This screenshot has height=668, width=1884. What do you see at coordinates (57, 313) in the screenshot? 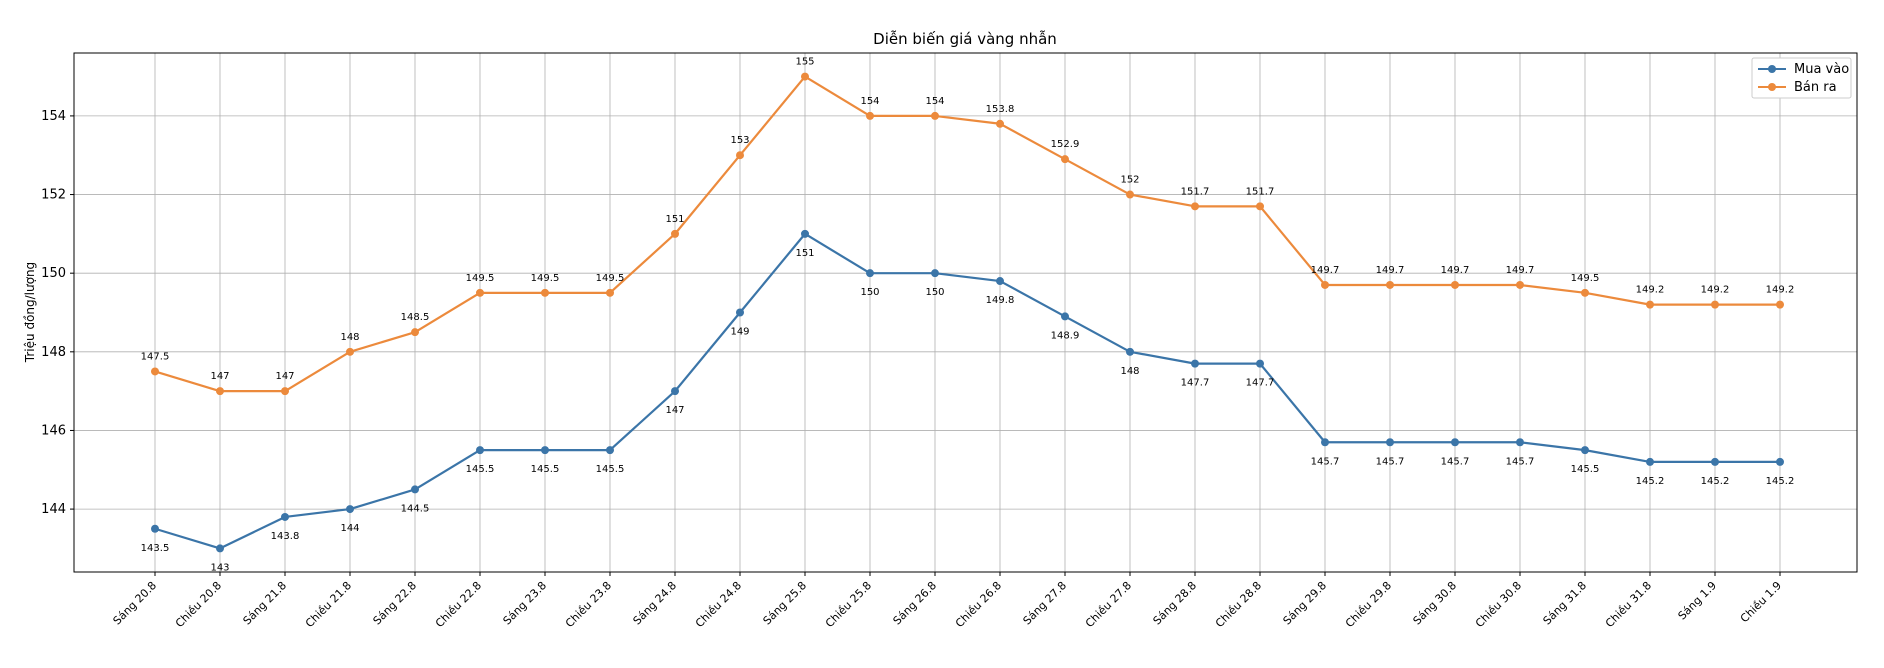
I see `y-ticks: 144 146 148 150 152 154` at bounding box center [57, 313].